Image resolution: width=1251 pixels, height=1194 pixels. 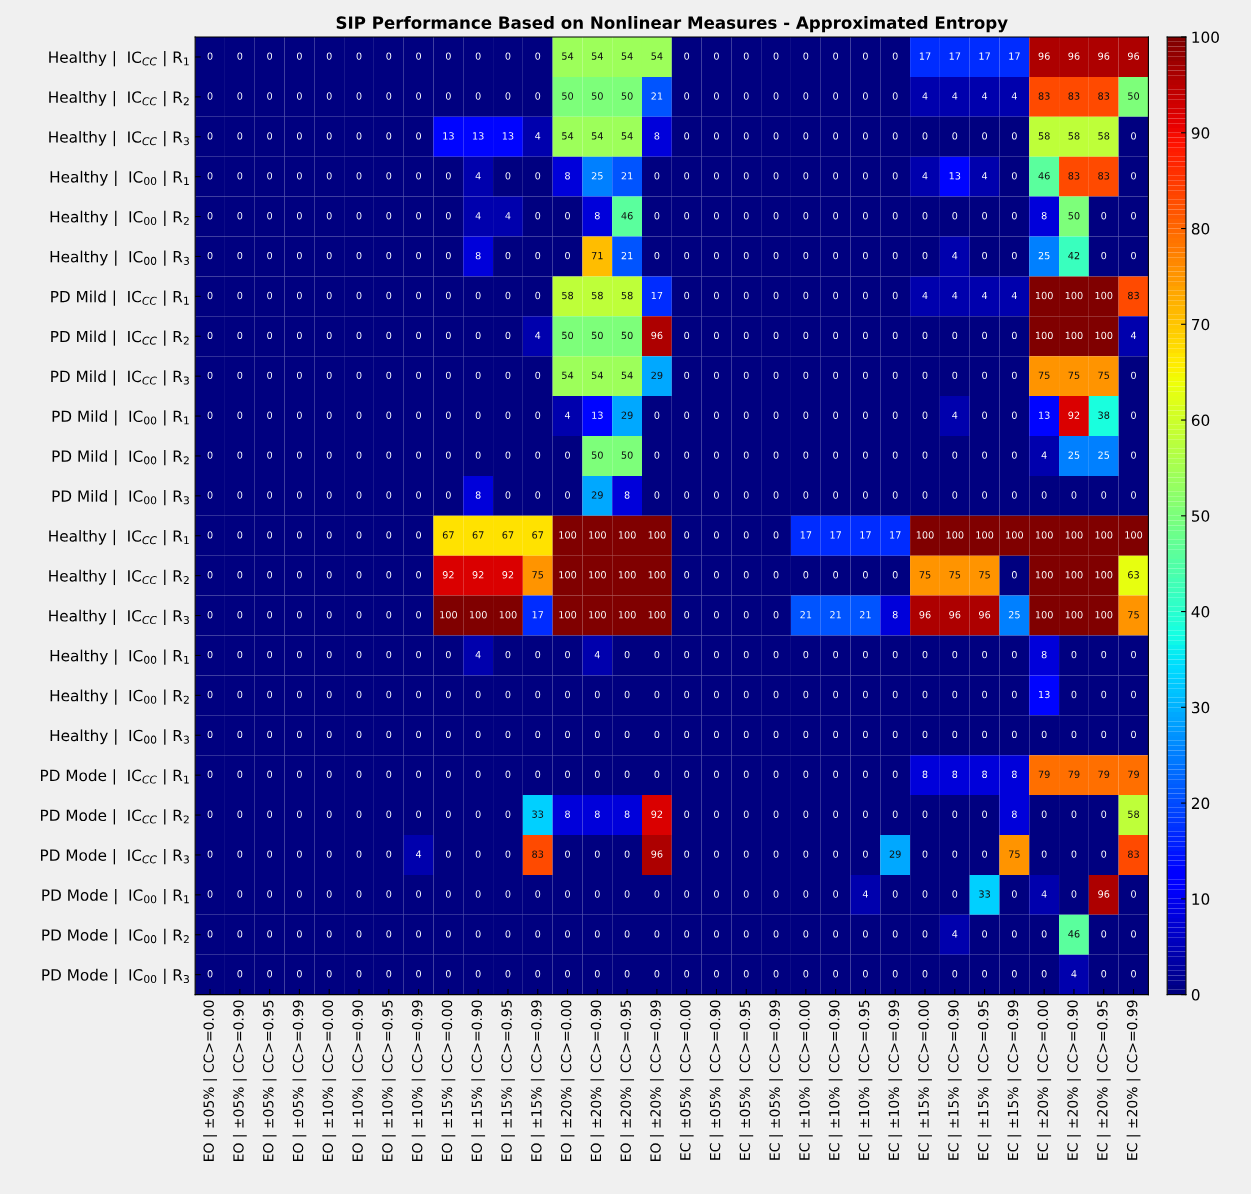 What do you see at coordinates (115, 857) in the screenshot?
I see `y-tick-label: PD Mode | IC$_{CC}$ | R$_{3}$` at bounding box center [115, 857].